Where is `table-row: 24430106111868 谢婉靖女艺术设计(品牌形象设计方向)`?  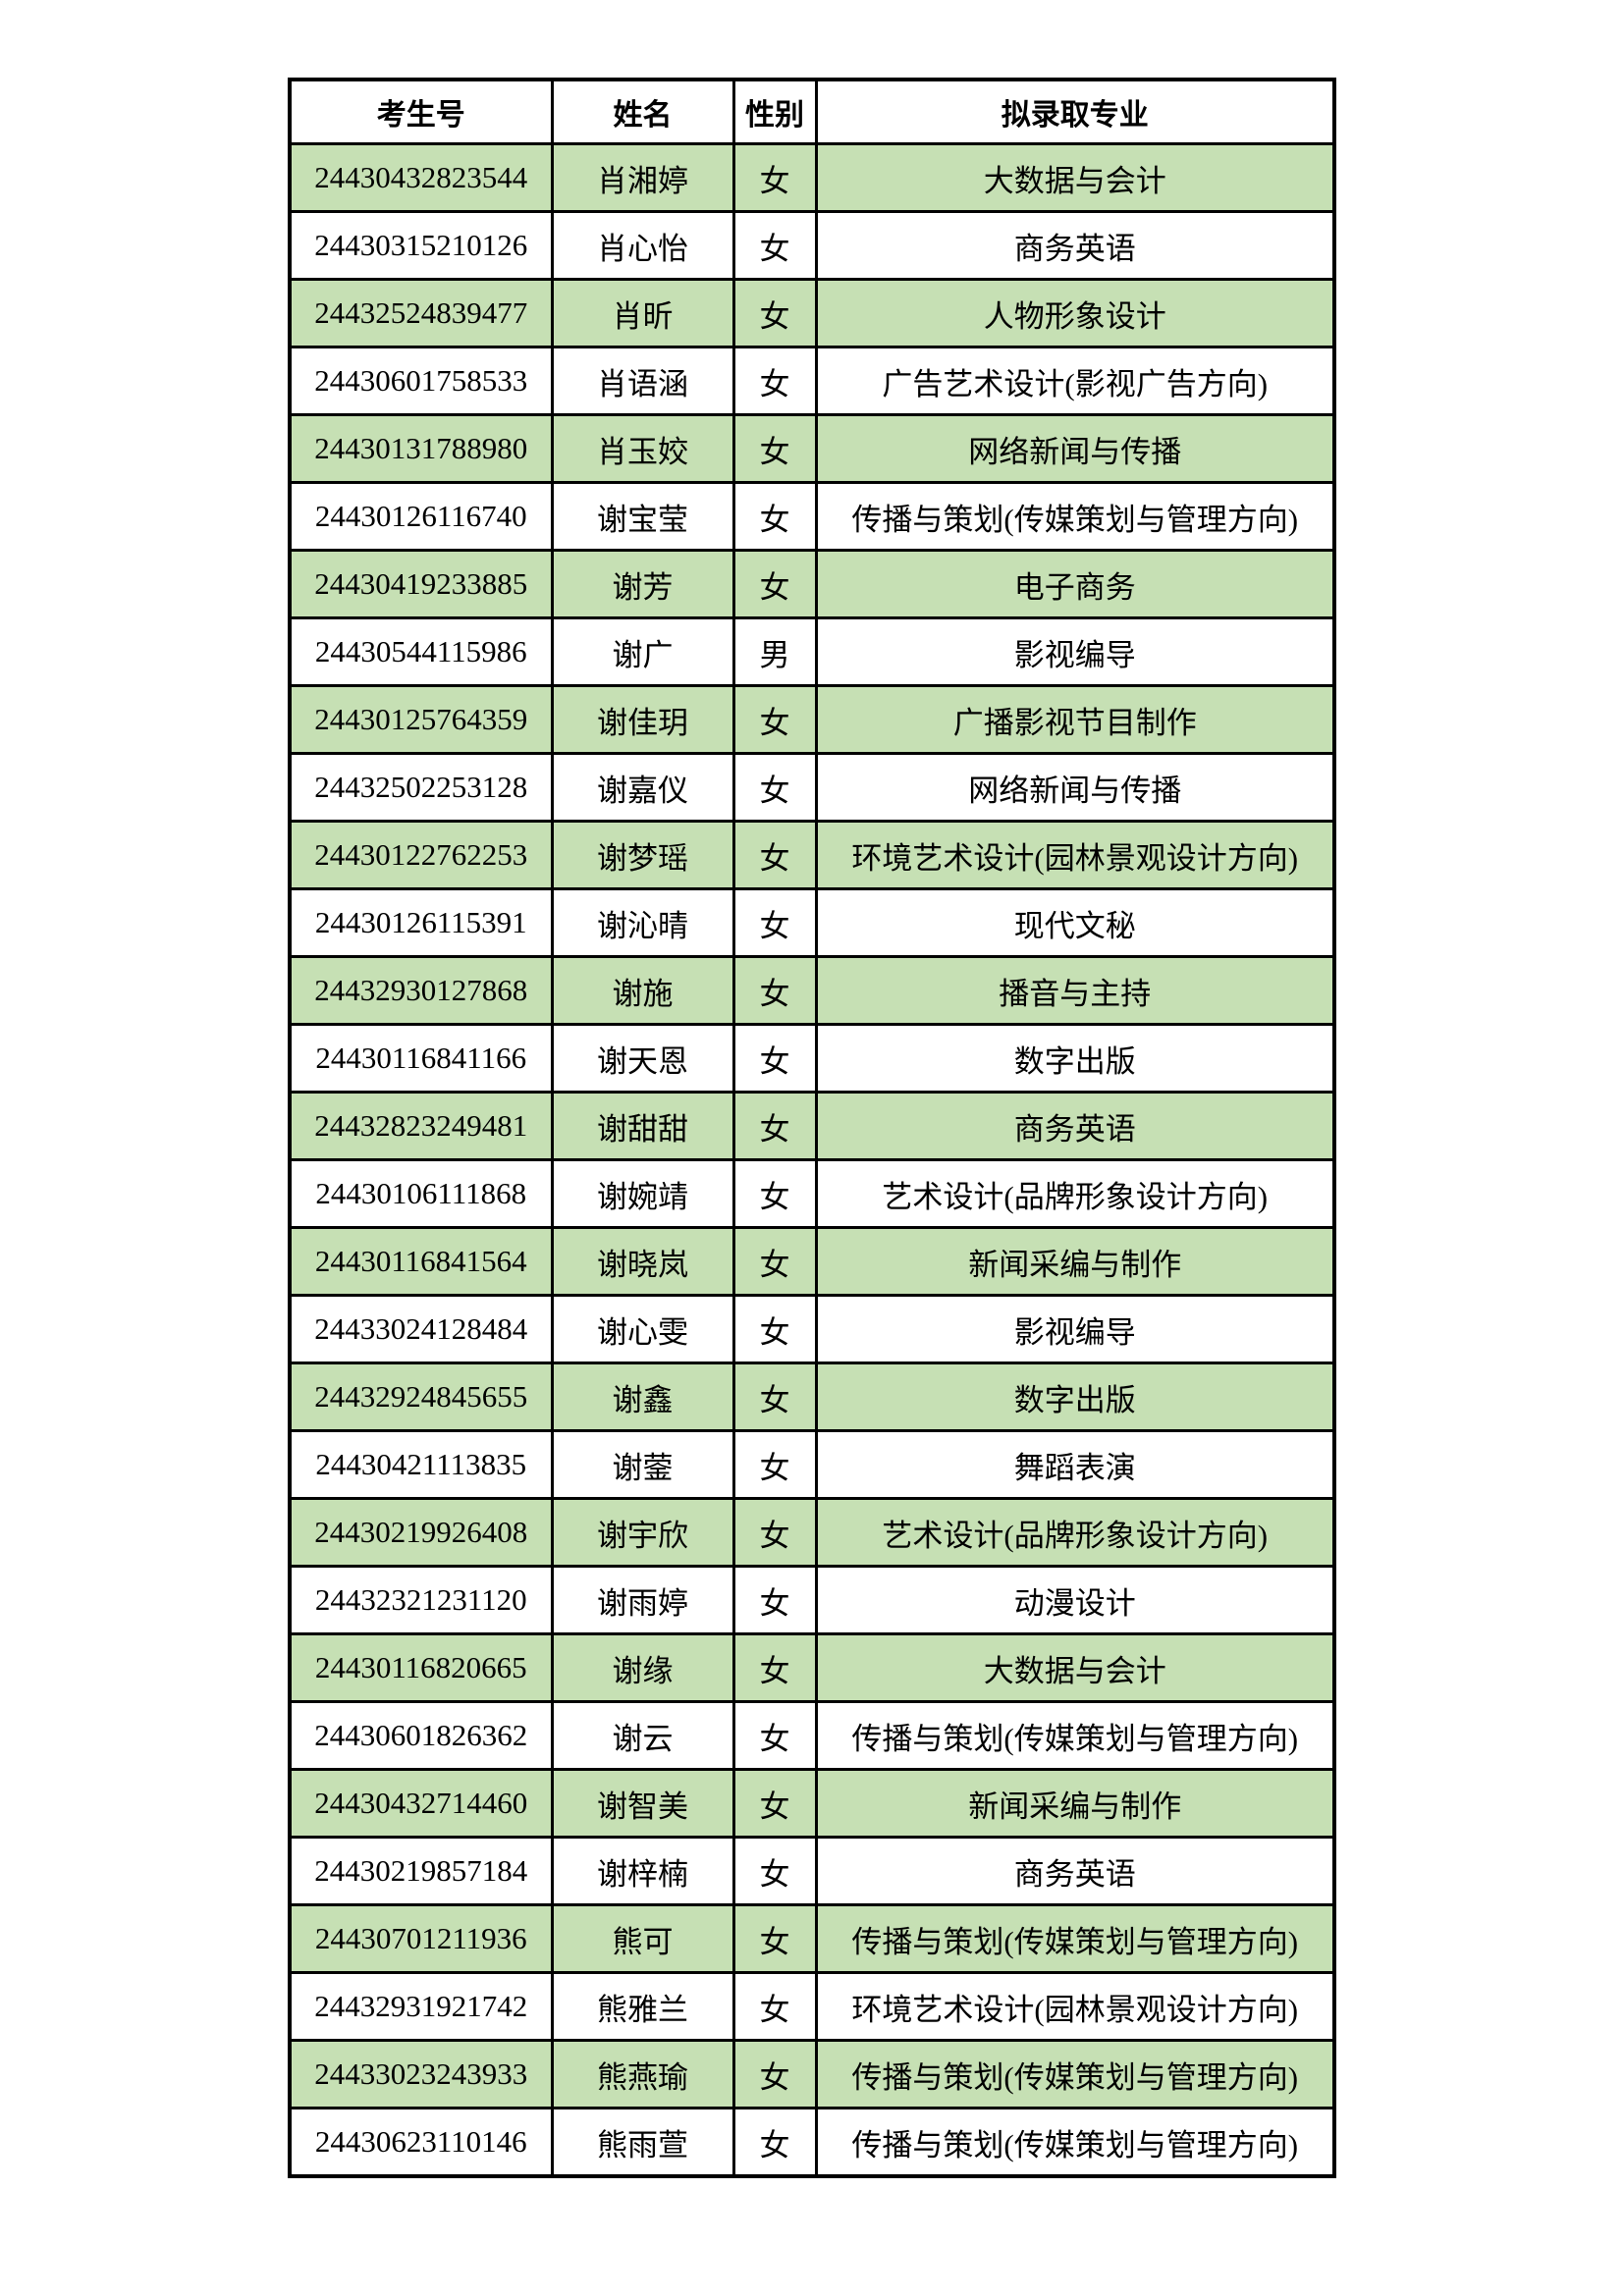
table-row: 24430106111868 谢婉靖女艺术设计(品牌形象设计方向) is located at coordinates (812, 1193).